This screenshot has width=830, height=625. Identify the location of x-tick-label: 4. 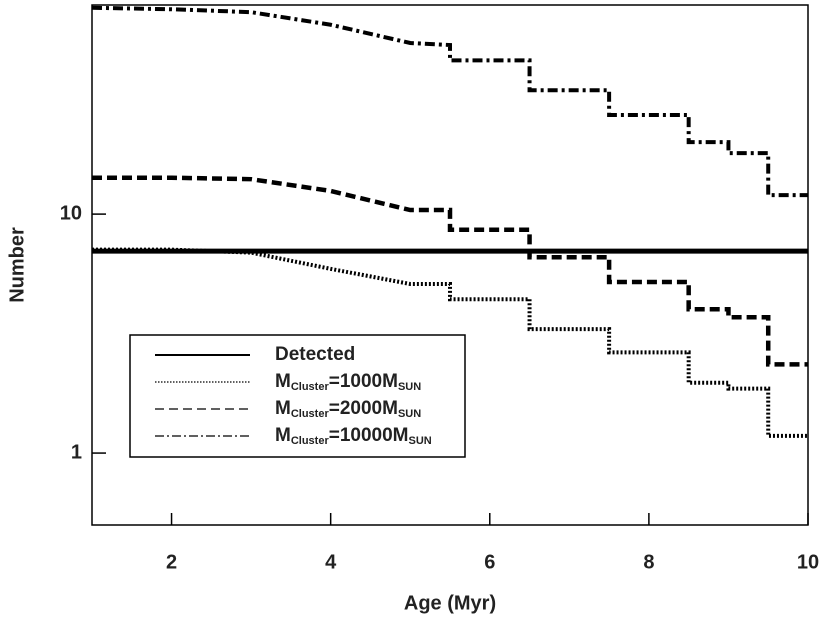
(331, 562).